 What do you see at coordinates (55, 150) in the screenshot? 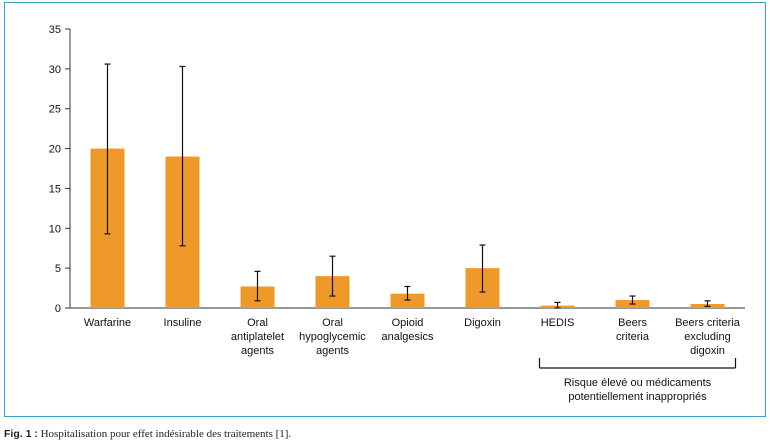
I see `y-tick-label: 20` at bounding box center [55, 150].